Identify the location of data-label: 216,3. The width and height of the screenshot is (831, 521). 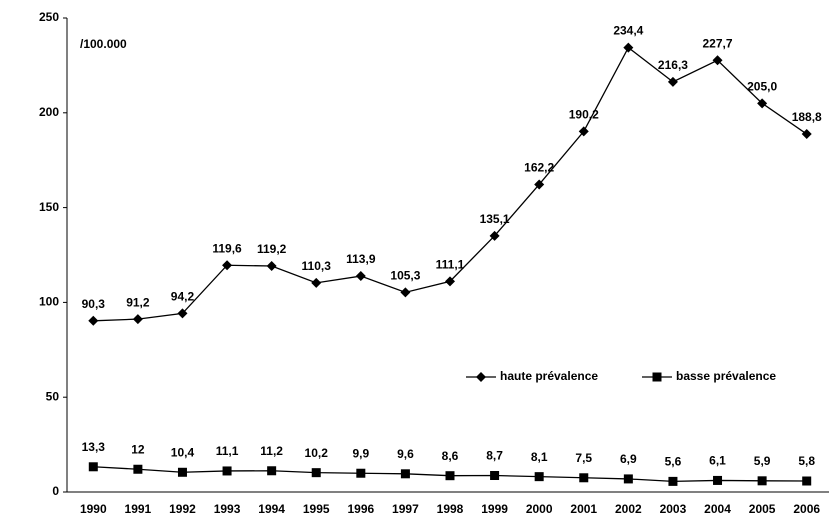
(673, 65).